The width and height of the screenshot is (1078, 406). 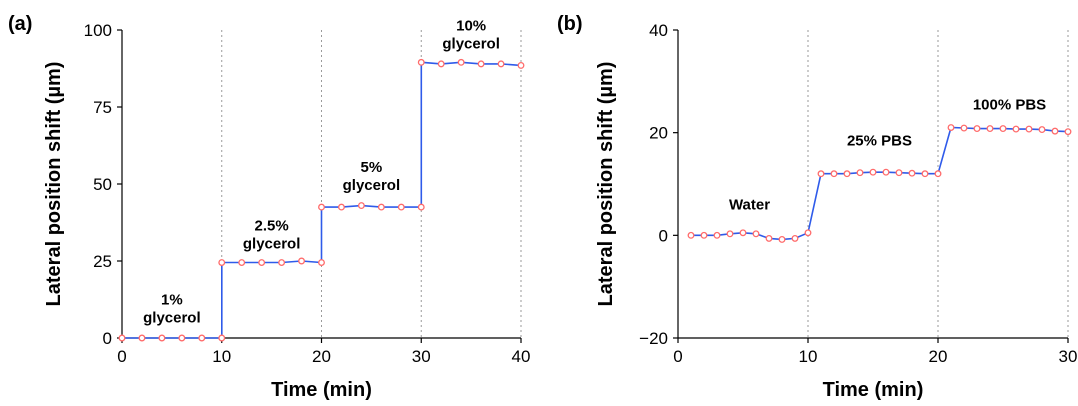 I want to click on annotation-label: 1%, so click(x=172, y=300).